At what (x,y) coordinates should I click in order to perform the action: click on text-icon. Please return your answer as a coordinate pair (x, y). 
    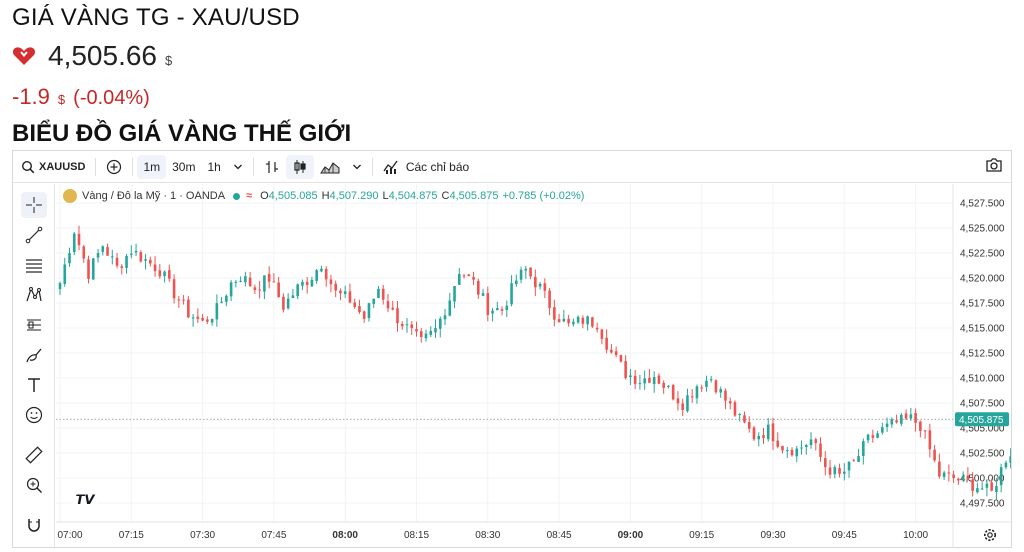
    Looking at the image, I should click on (34, 385).